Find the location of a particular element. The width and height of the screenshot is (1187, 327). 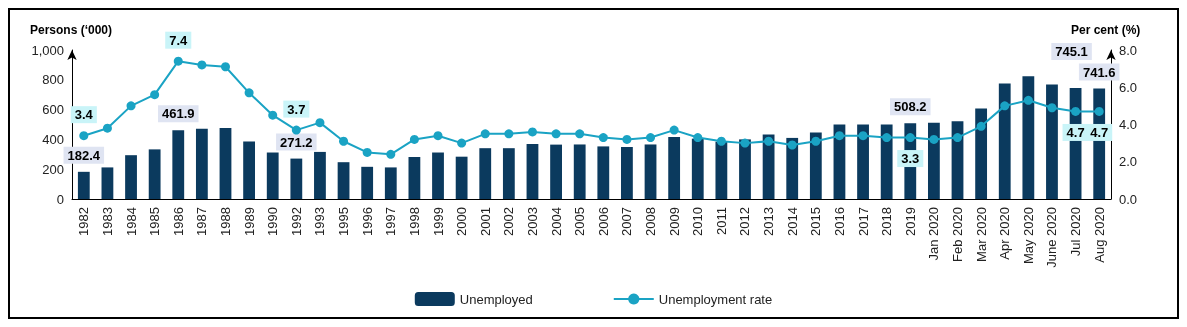

data-label: 271.2 is located at coordinates (296, 142).